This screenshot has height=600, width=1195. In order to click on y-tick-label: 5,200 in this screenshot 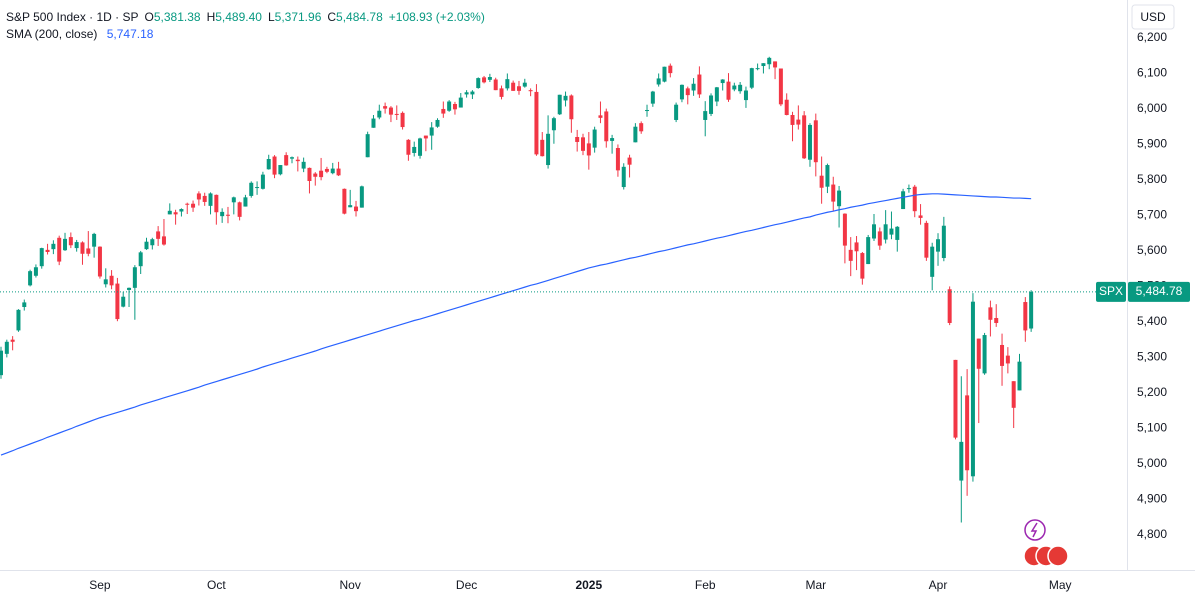, I will do `click(1152, 392)`.